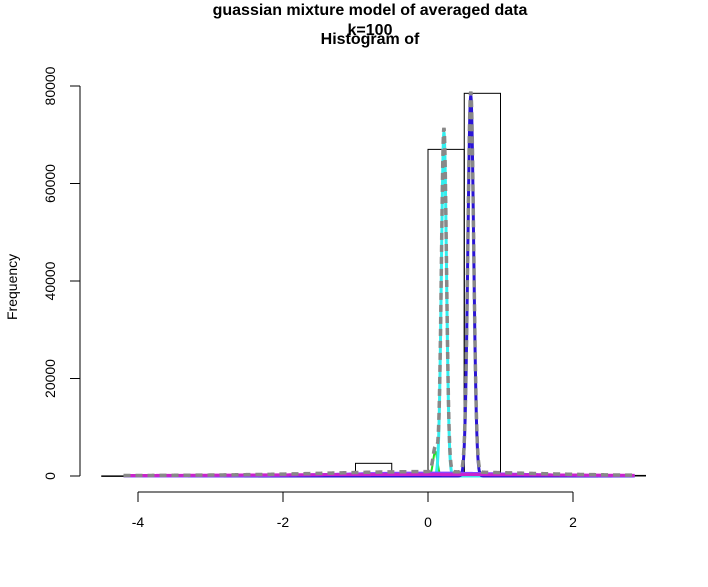  Describe the element at coordinates (283, 522) in the screenshot. I see `x-tick-label: -2` at that location.